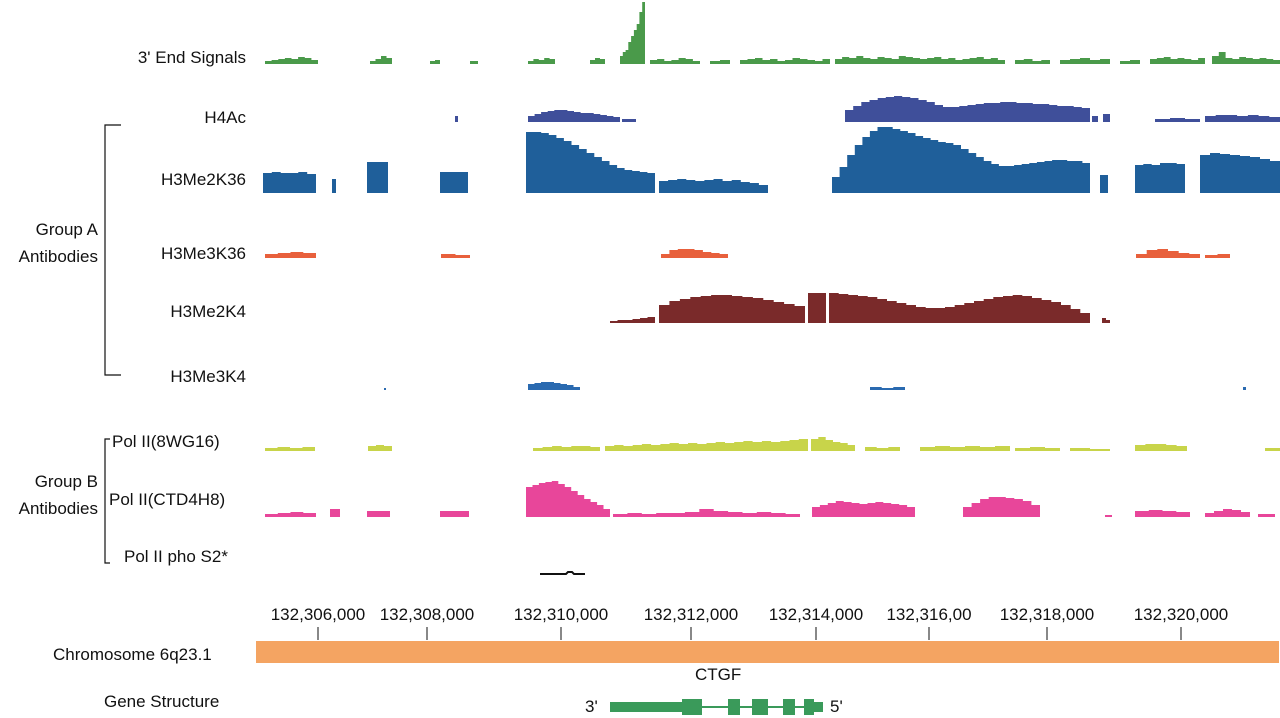 This screenshot has width=1280, height=718. I want to click on tick-label-314000: 132,314,000, so click(816, 614).